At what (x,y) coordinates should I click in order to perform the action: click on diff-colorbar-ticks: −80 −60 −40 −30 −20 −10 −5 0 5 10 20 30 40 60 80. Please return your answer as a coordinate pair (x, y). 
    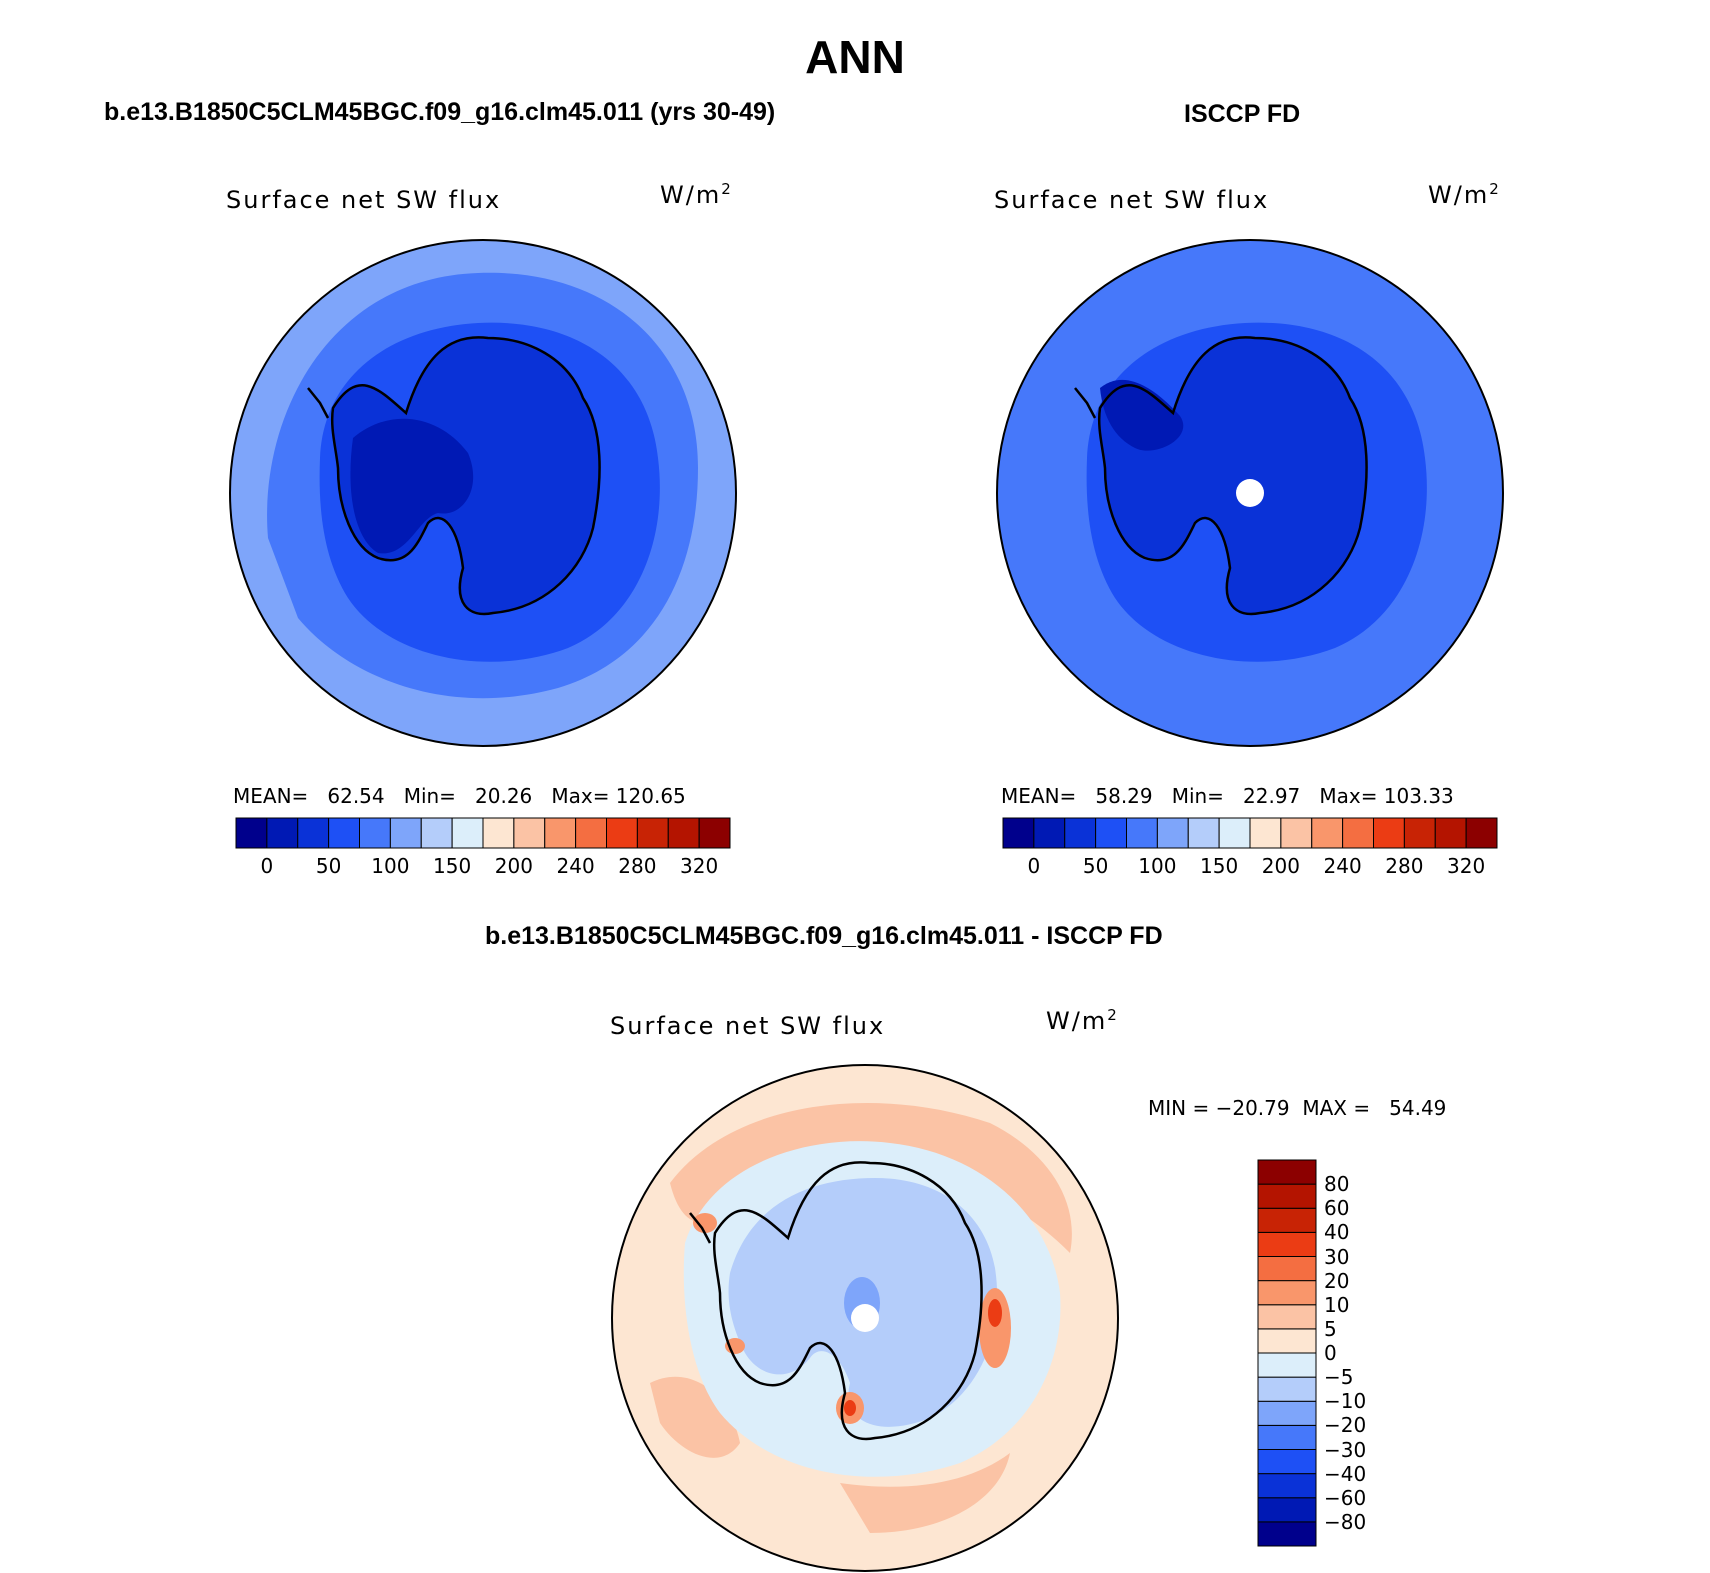
    Looking at the image, I should click on (1364, 1353).